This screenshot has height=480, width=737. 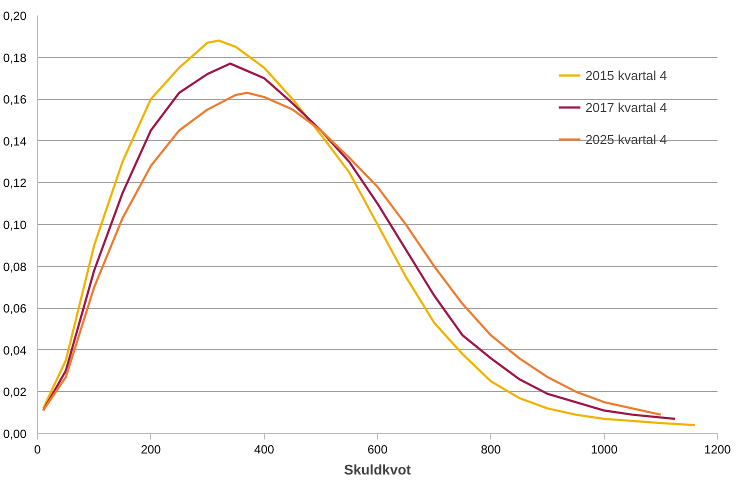 What do you see at coordinates (718, 449) in the screenshot?
I see `x-tick-label: 1200` at bounding box center [718, 449].